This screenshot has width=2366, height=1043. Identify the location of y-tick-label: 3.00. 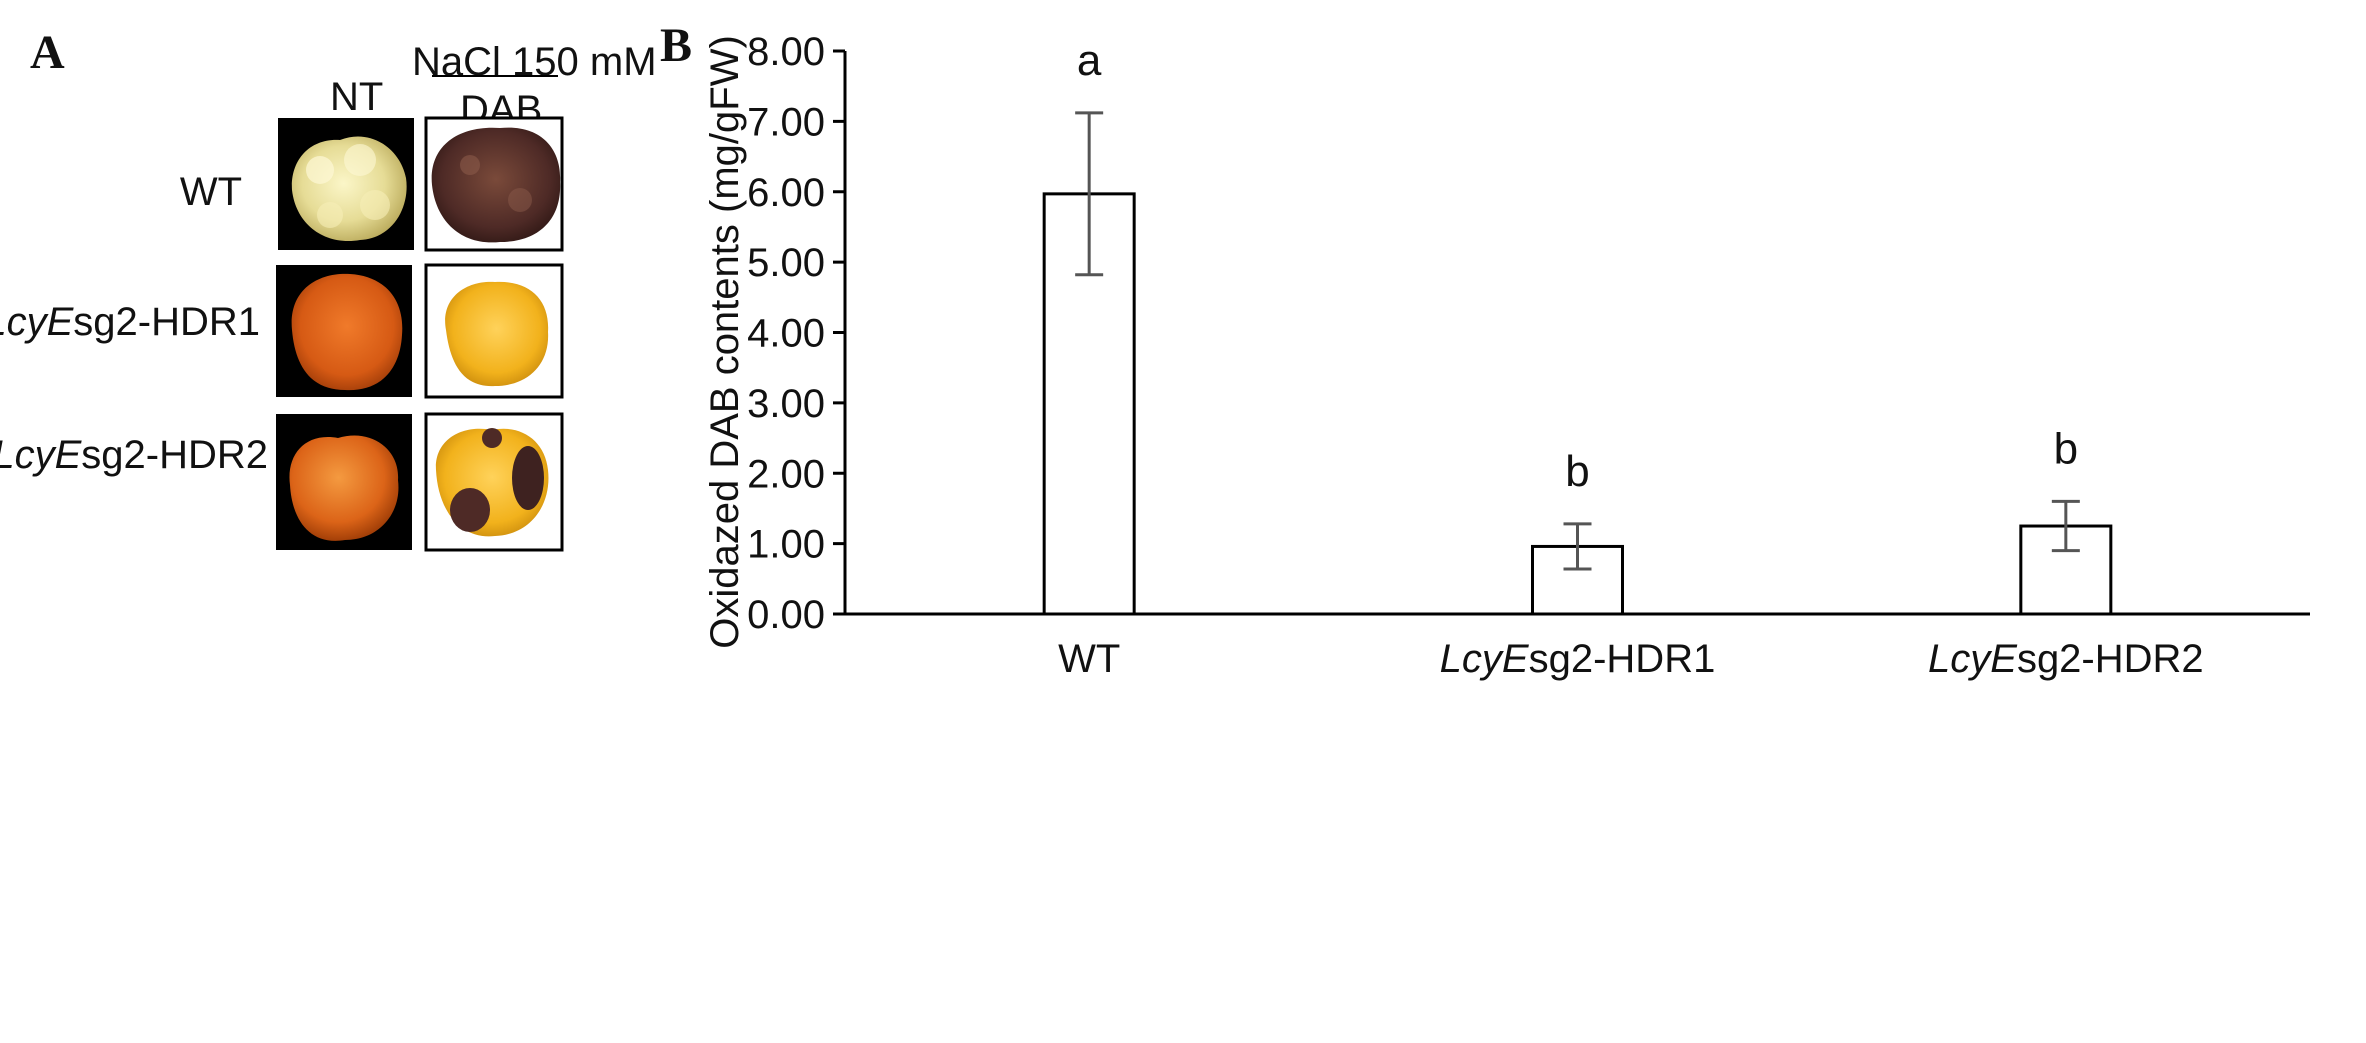
(786, 404).